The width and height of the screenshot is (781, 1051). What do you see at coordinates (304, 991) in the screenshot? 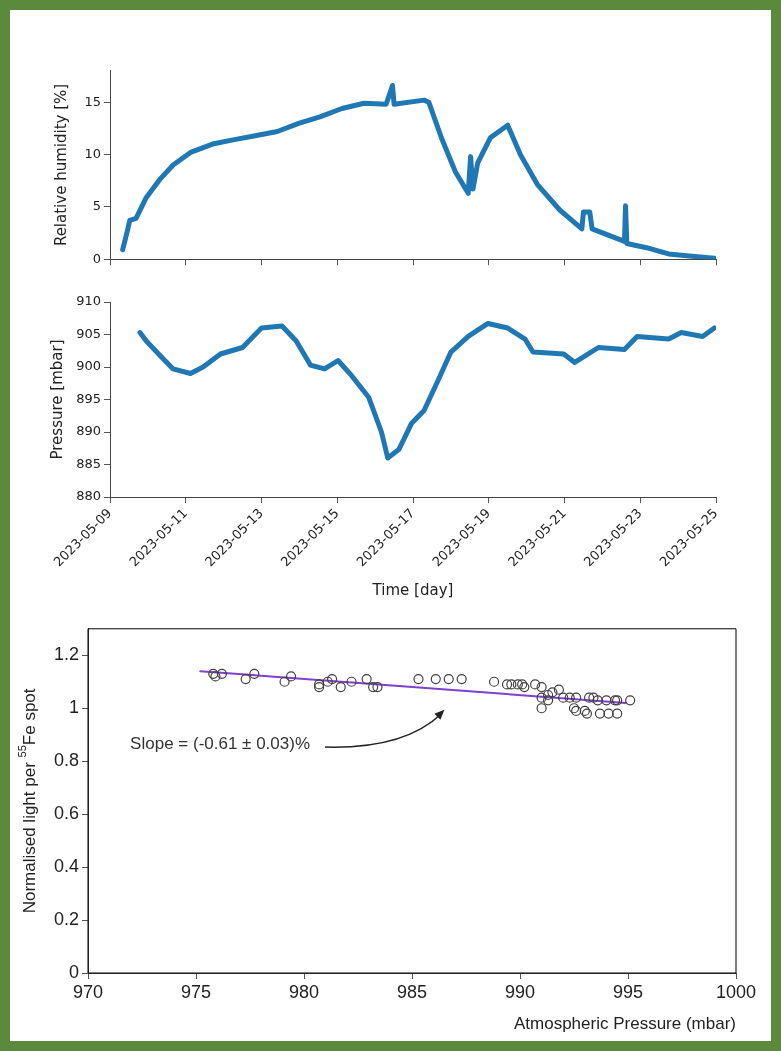
I see `x-tick-label: 980` at bounding box center [304, 991].